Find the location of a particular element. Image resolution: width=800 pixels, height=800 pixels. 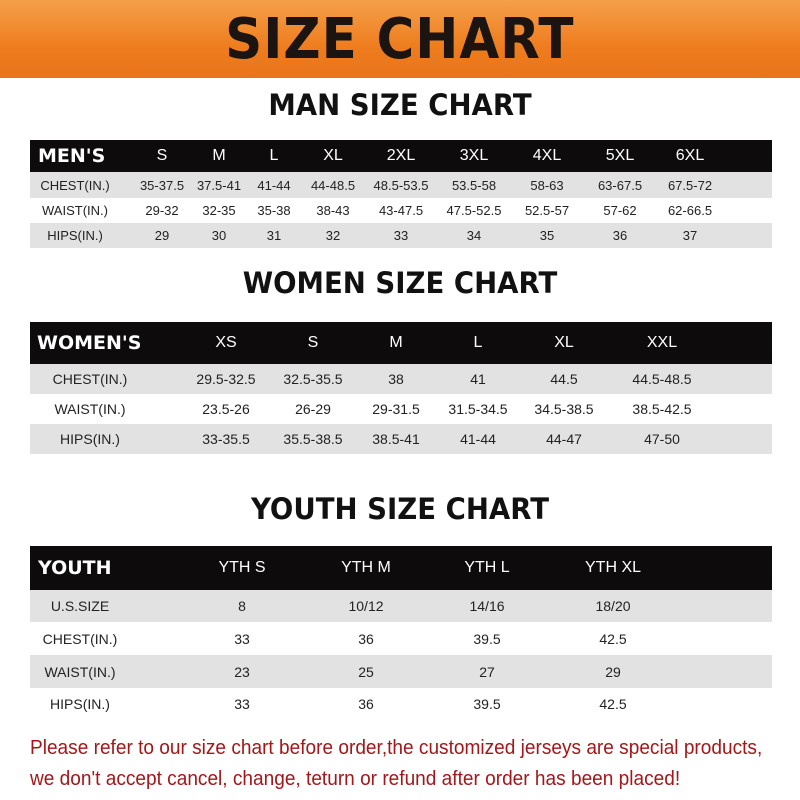

measurement-cell: 38 is located at coordinates (396, 379).